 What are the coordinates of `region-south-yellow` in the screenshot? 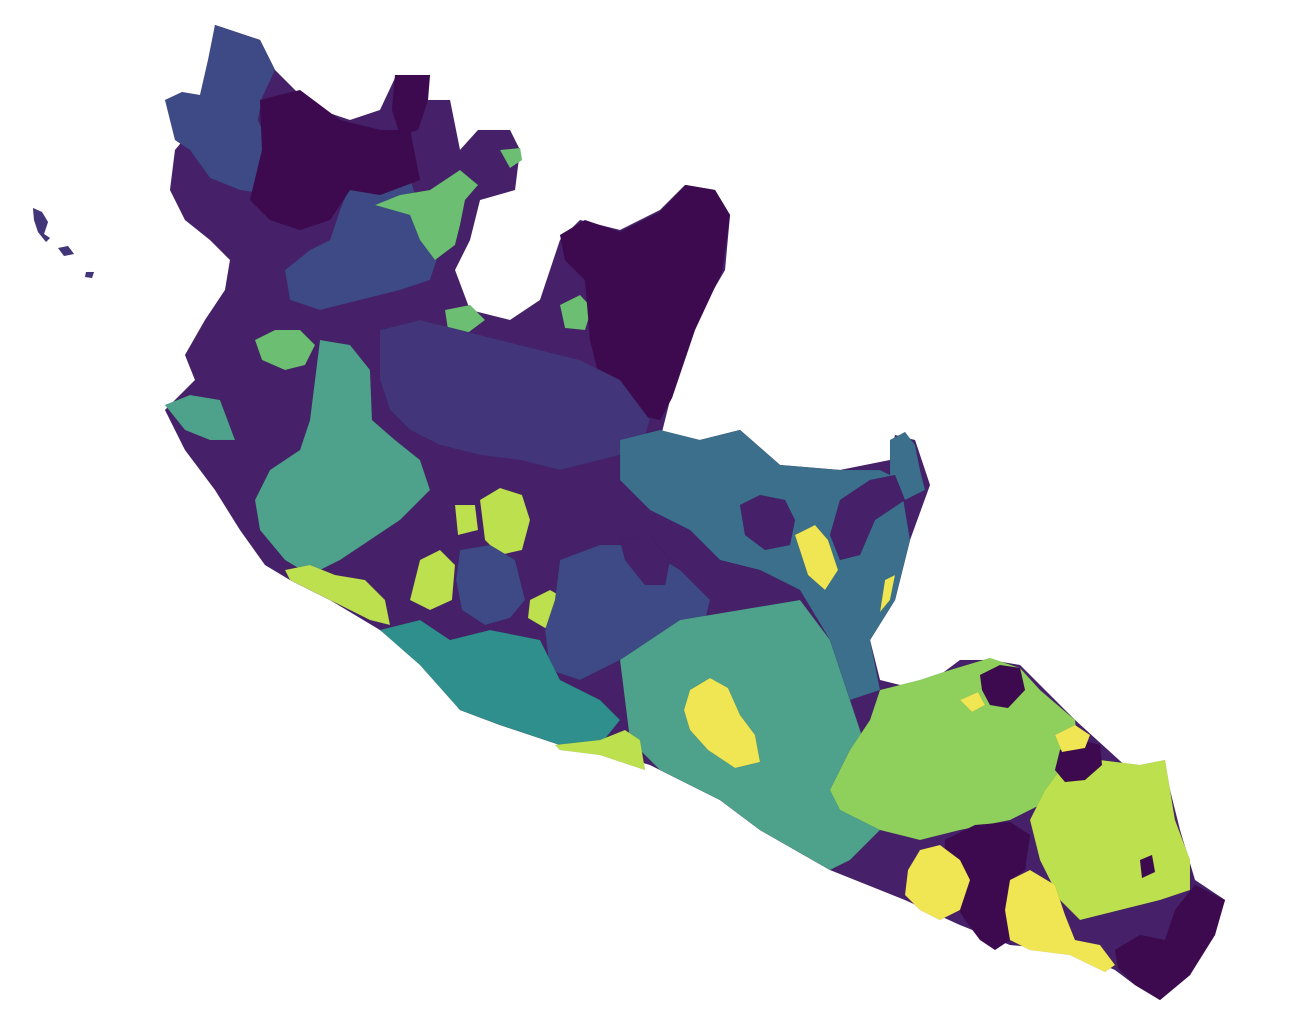 It's located at (722, 723).